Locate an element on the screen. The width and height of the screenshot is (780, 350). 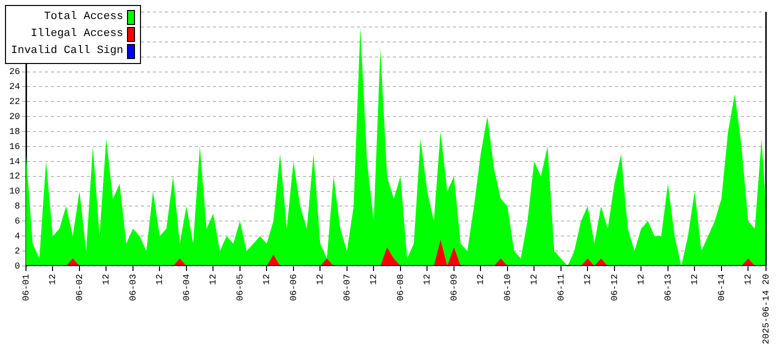
y-tick-label: 10 is located at coordinates (14, 191).